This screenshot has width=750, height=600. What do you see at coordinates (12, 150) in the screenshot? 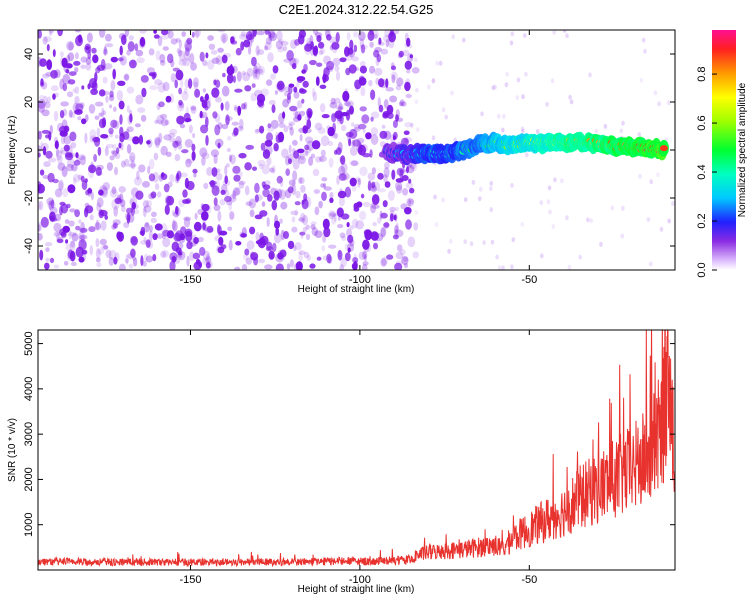
I see `spectrogram-y-label: Frequency (Hz)` at bounding box center [12, 150].